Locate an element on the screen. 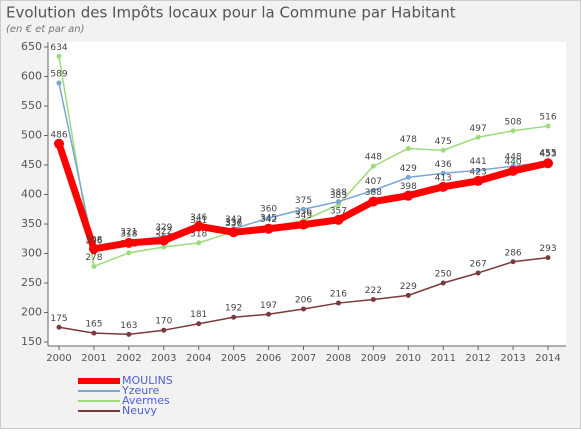 The width and height of the screenshot is (581, 433). data-label: 453 is located at coordinates (547, 155).